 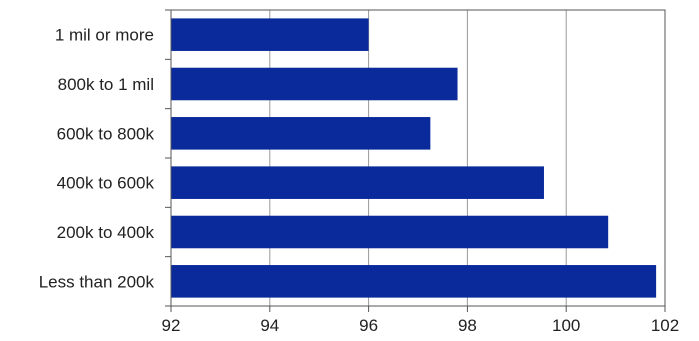 What do you see at coordinates (171, 325) in the screenshot?
I see `x-tick-label: 92` at bounding box center [171, 325].